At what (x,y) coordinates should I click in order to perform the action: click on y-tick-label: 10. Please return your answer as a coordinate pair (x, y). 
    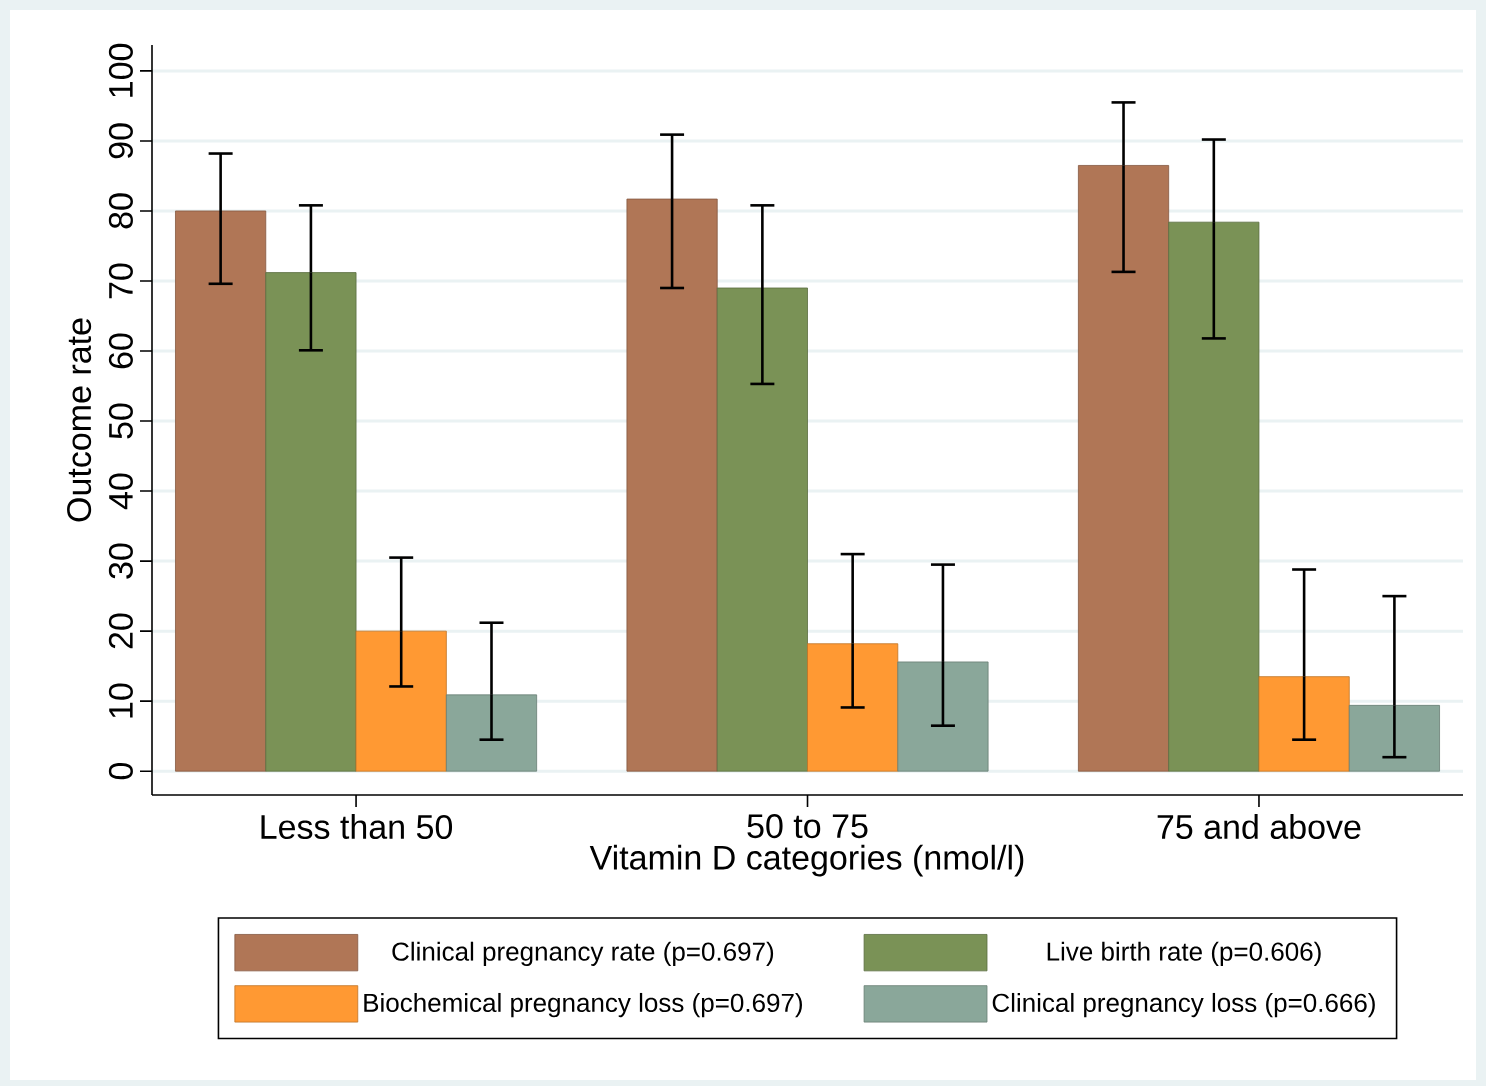
    Looking at the image, I should click on (120, 700).